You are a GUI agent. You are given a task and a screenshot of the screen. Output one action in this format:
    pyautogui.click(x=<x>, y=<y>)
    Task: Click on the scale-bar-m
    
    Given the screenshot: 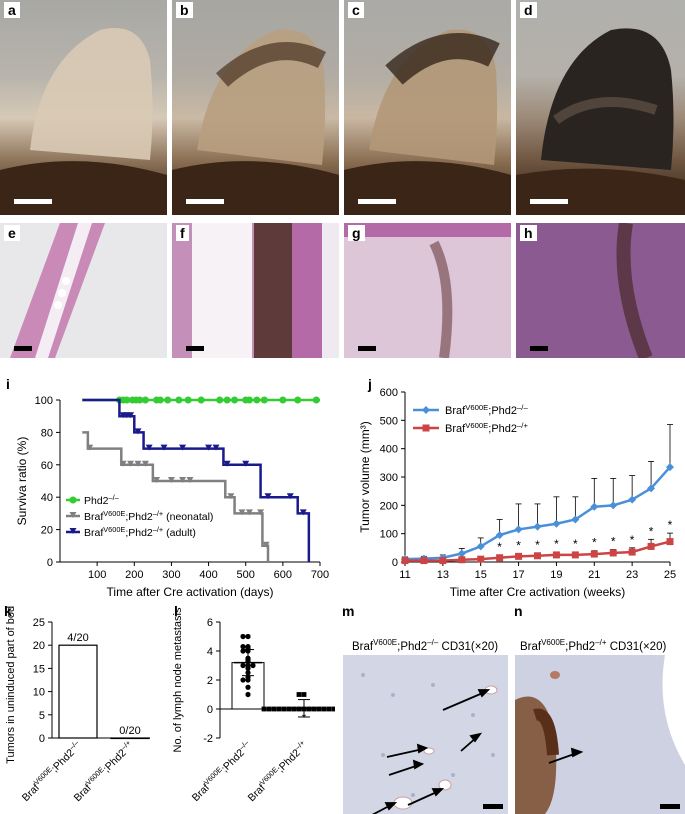 What is the action you would take?
    pyautogui.click(x=493, y=806)
    